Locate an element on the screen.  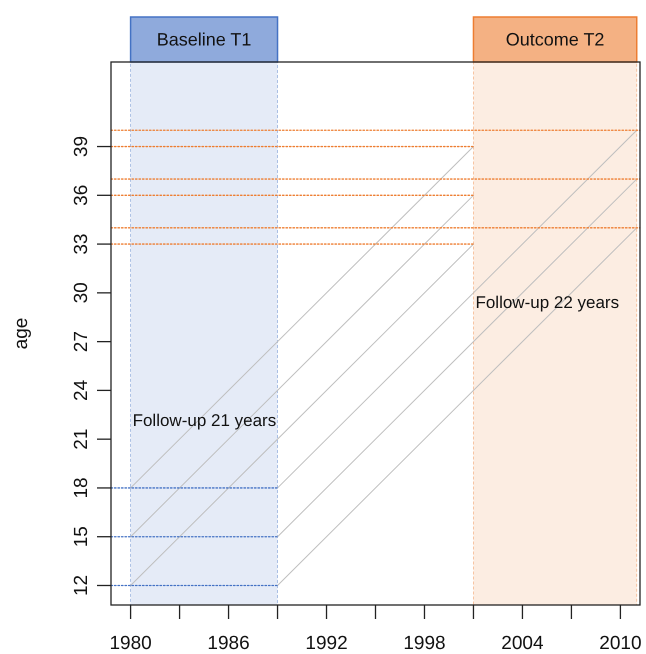
y-tick-label: 12 is located at coordinates (81, 585).